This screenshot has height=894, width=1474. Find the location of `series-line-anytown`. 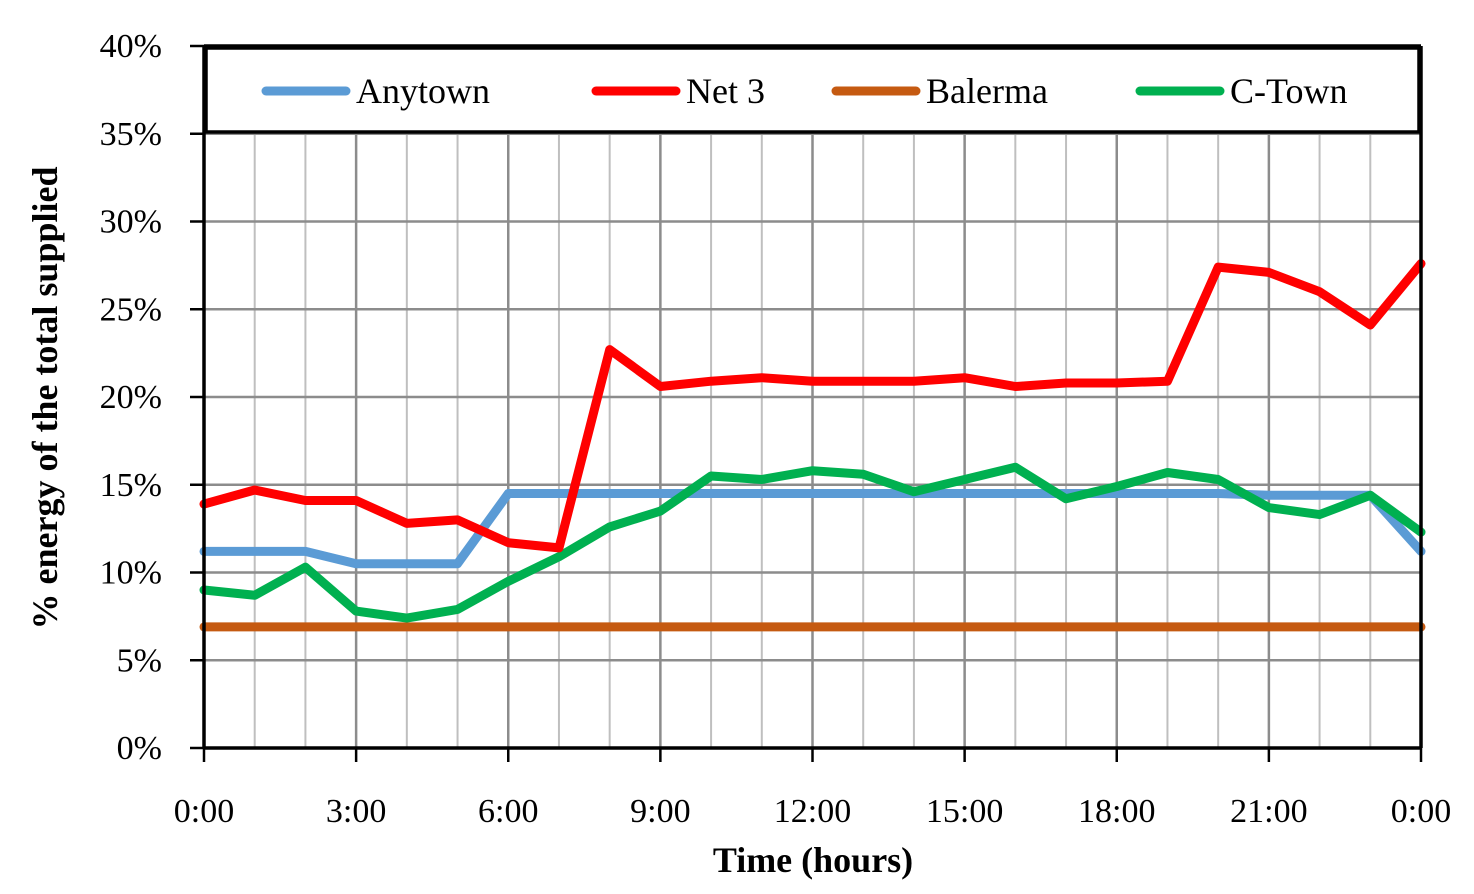

series-line-anytown is located at coordinates (812, 529).